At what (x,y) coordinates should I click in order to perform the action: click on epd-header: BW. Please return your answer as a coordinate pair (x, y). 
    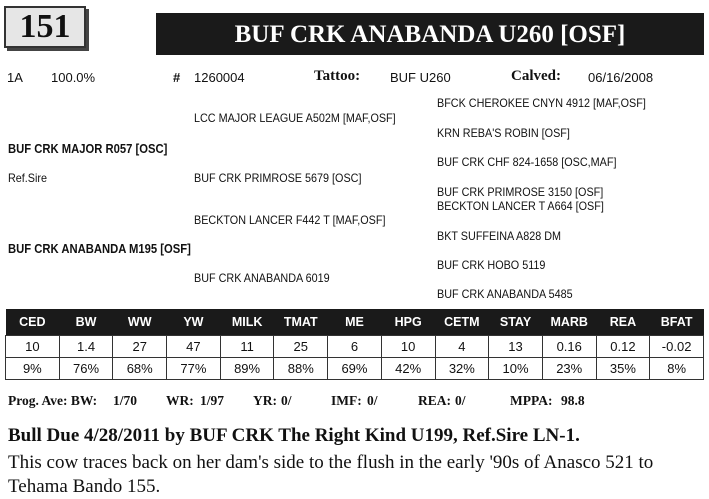
    Looking at the image, I should click on (86, 322).